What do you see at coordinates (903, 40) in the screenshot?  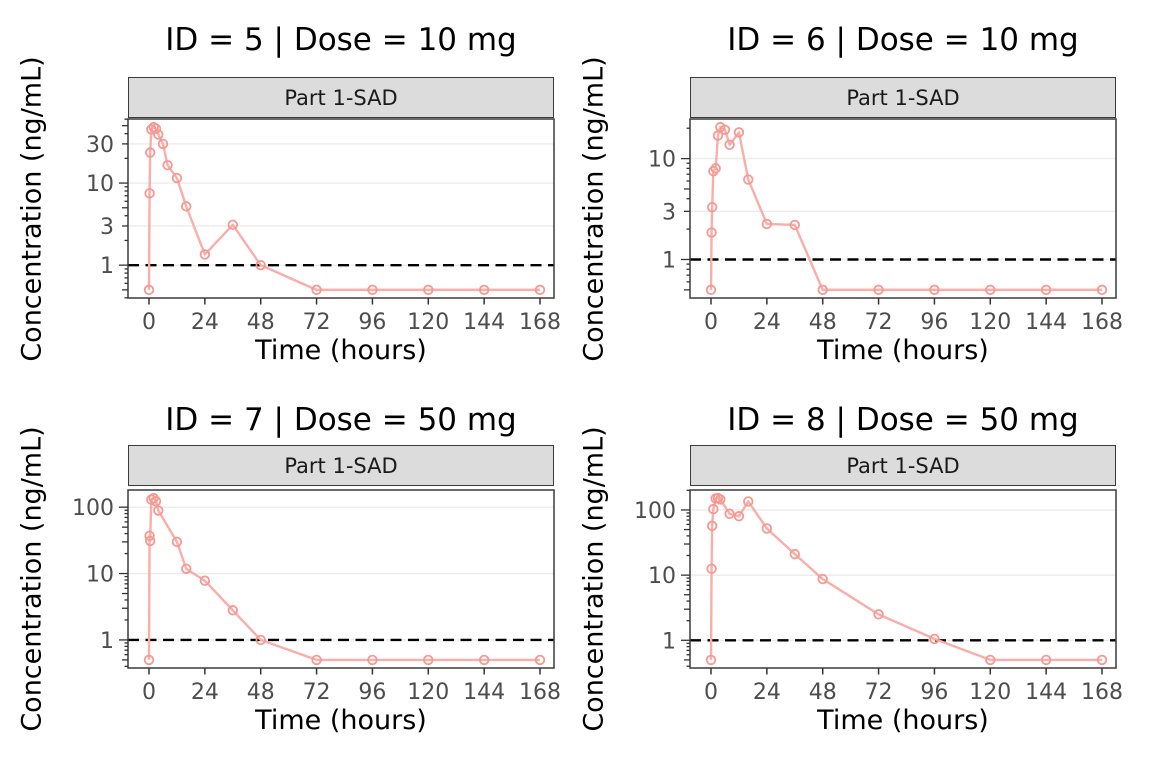 I see `facet-title: ID = 6 | Dose = 10 mg` at bounding box center [903, 40].